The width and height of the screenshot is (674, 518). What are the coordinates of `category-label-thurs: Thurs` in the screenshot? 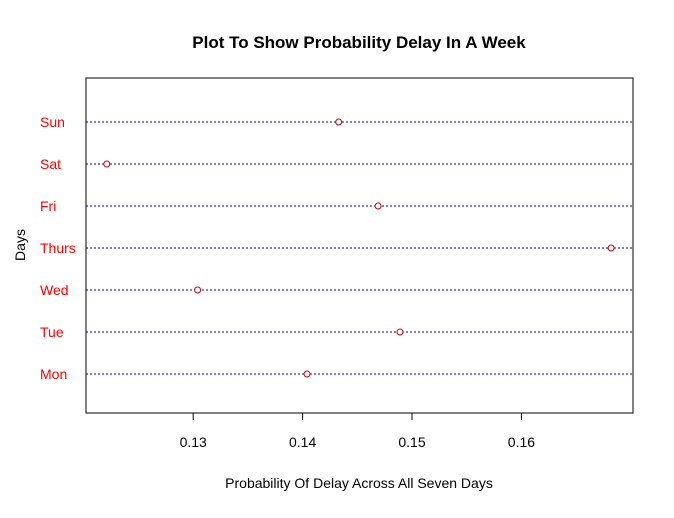 It's located at (58, 248).